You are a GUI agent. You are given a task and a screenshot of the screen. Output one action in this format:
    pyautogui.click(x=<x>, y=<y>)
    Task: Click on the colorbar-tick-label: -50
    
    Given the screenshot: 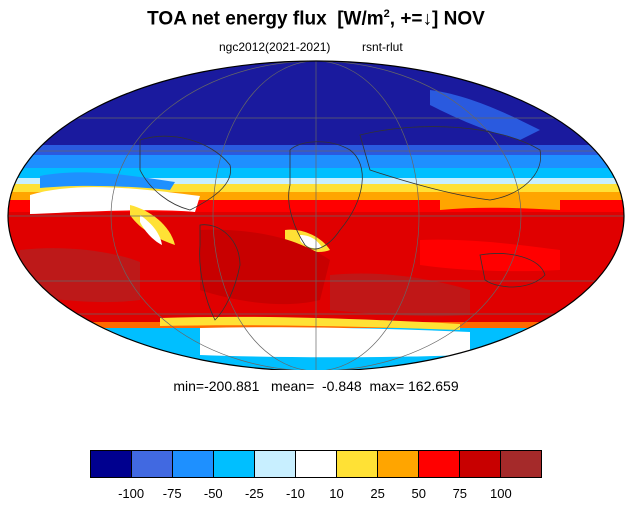 What is the action you would take?
    pyautogui.click(x=213, y=493)
    